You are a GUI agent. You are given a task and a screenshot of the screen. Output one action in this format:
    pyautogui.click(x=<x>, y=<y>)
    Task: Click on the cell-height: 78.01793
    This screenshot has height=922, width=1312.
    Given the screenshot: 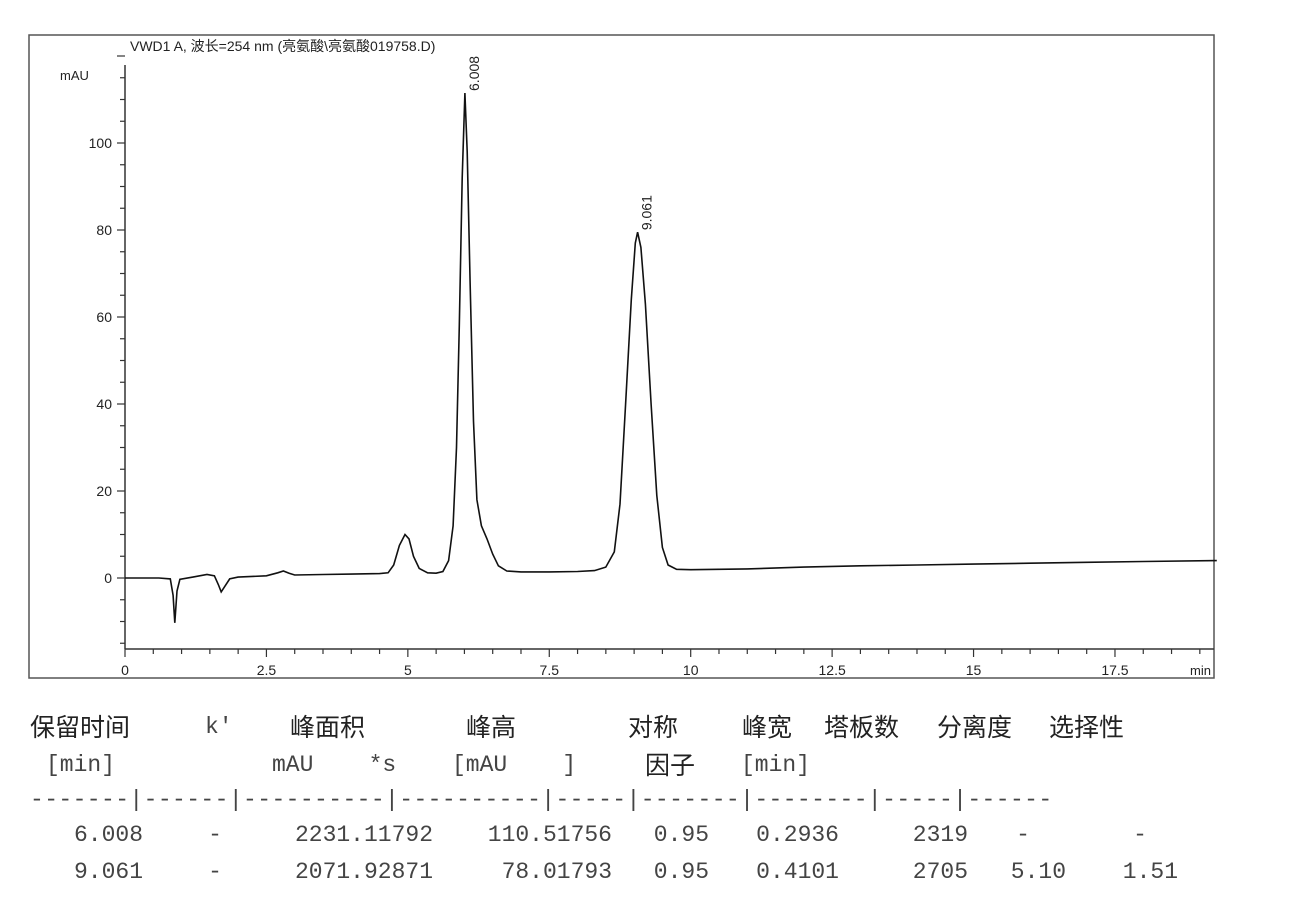 What is the action you would take?
    pyautogui.click(x=556, y=872)
    